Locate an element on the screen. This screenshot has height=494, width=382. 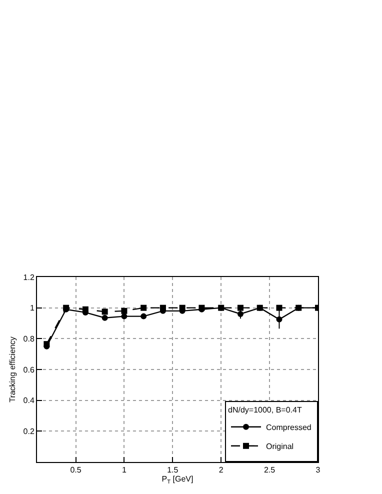
x-tick-label: 2 is located at coordinates (221, 470).